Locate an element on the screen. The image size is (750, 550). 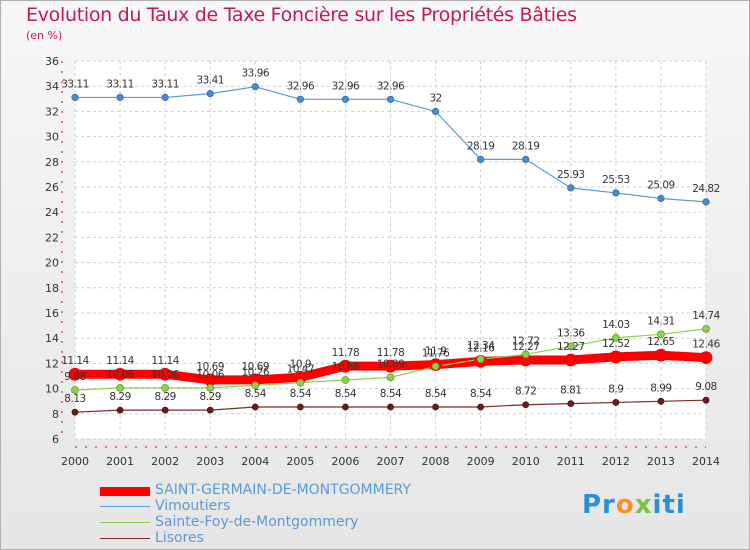
data-label-sainte-foy: 9.88 is located at coordinates (74, 377).